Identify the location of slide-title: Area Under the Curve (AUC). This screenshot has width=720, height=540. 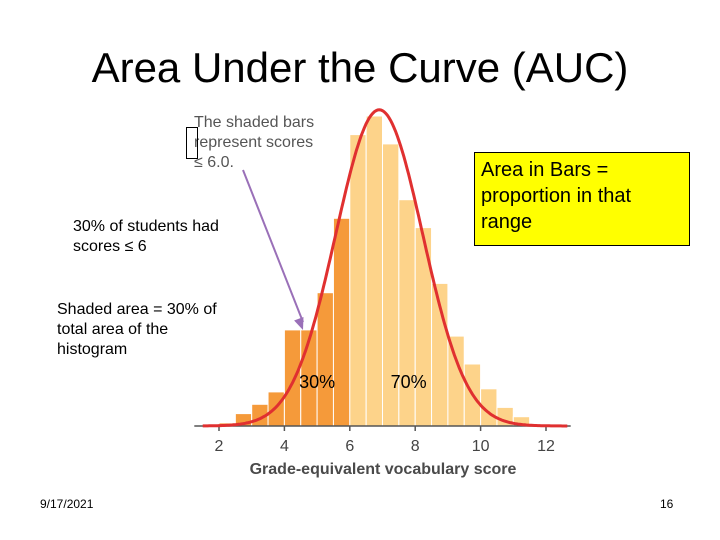
(360, 67).